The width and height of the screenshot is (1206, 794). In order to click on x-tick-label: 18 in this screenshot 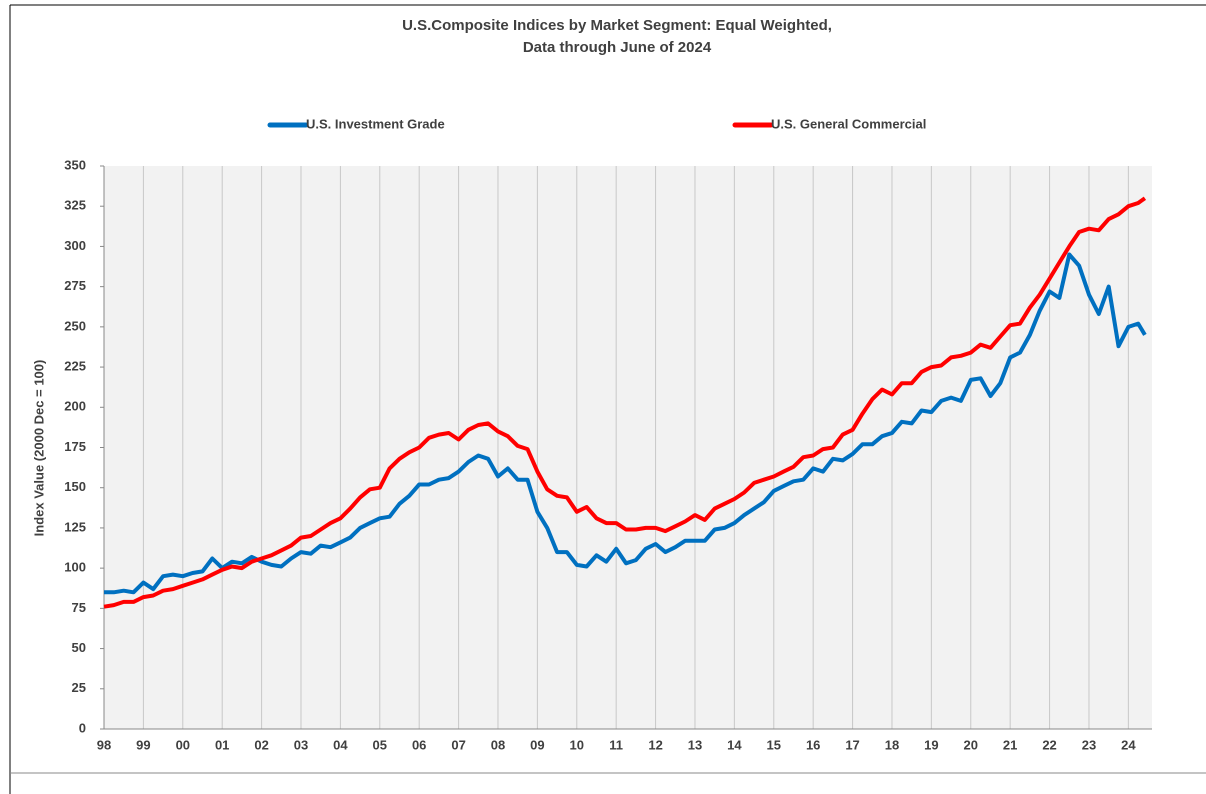, I will do `click(892, 744)`.